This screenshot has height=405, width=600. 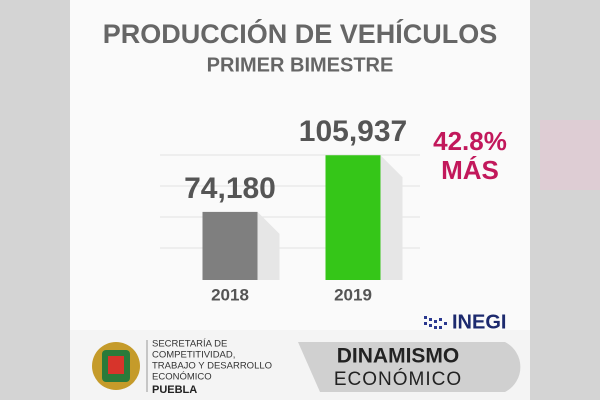 I want to click on annotation: MÁS, so click(x=470, y=170).